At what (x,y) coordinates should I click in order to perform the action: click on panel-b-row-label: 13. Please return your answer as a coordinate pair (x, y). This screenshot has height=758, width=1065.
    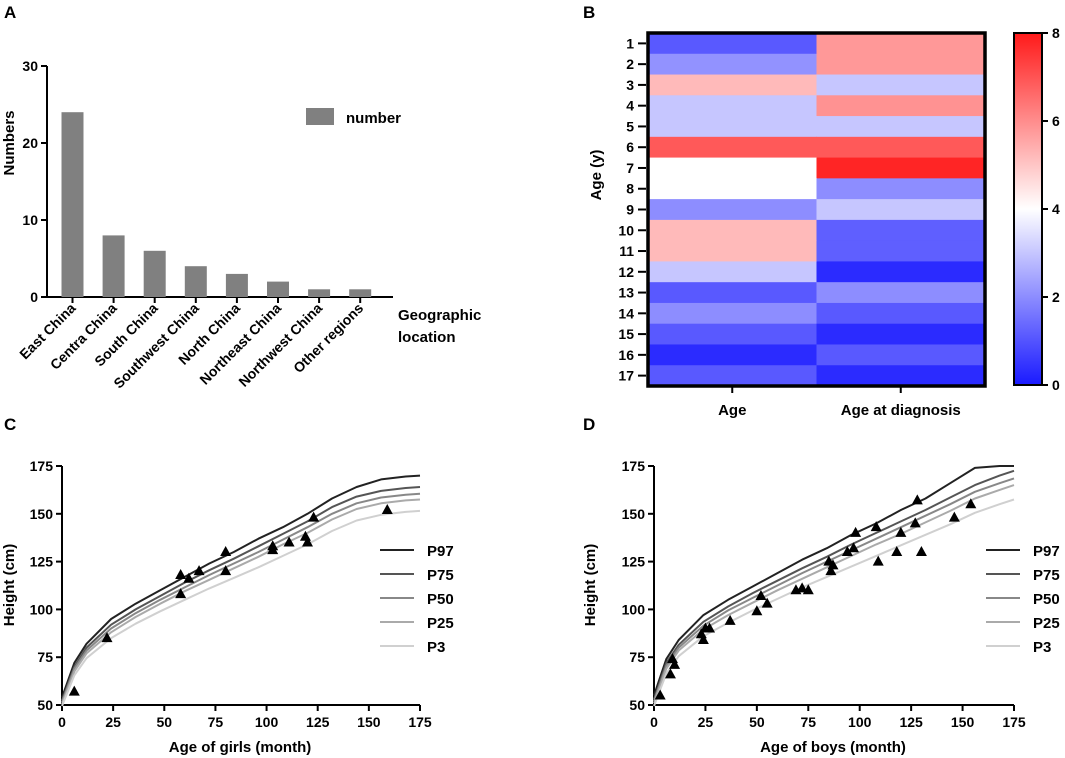
    Looking at the image, I should click on (626, 293).